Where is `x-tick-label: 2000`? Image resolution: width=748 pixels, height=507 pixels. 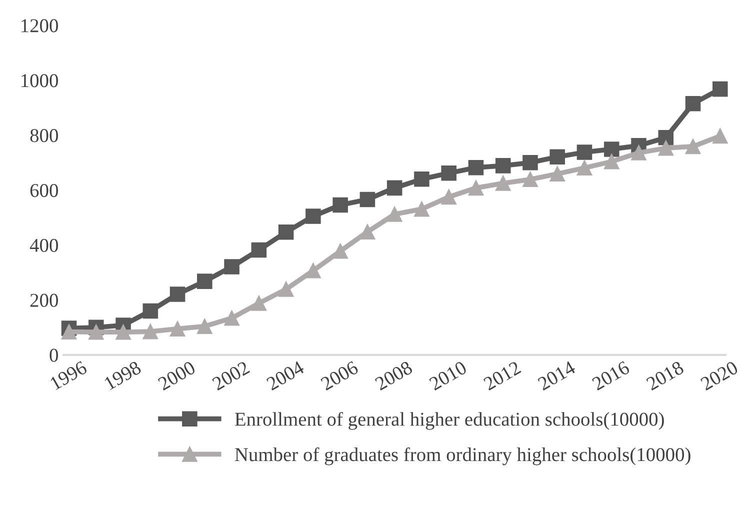 x-tick-label: 2000 is located at coordinates (176, 375).